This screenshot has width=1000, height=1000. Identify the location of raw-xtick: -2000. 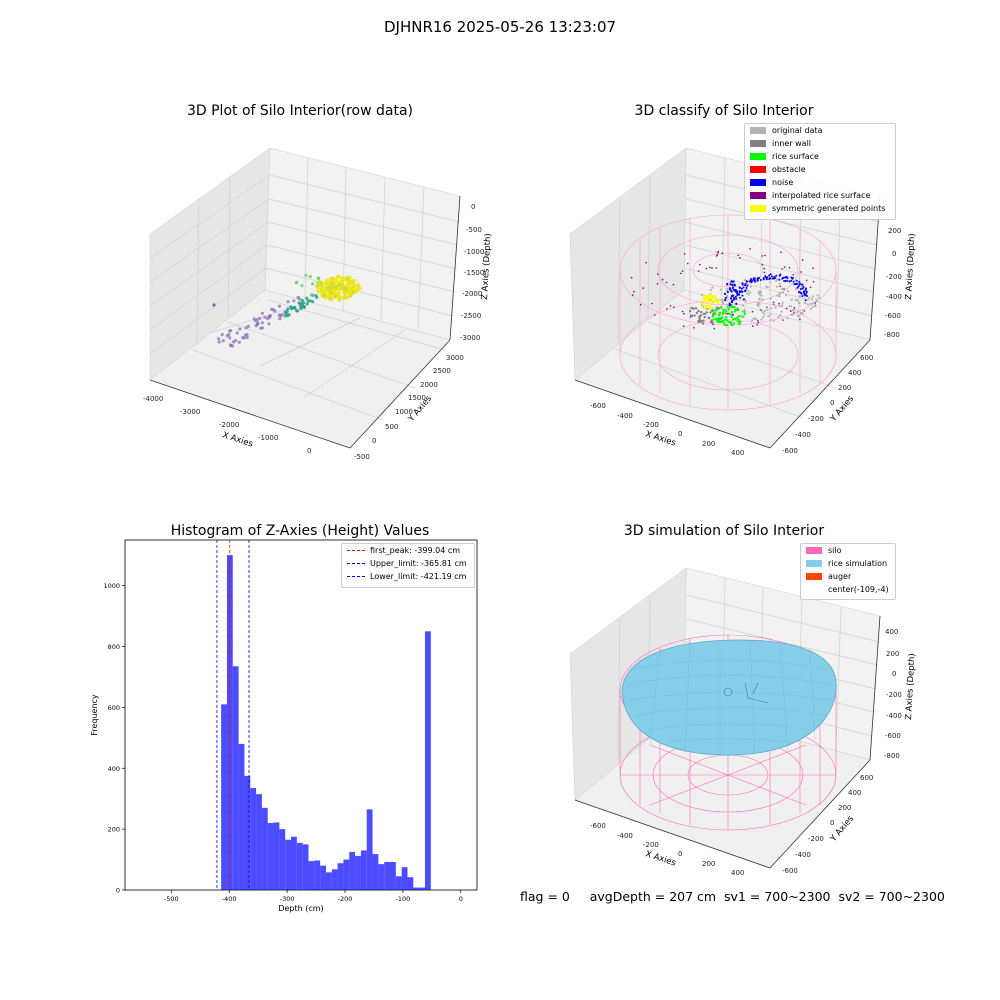
(229, 425).